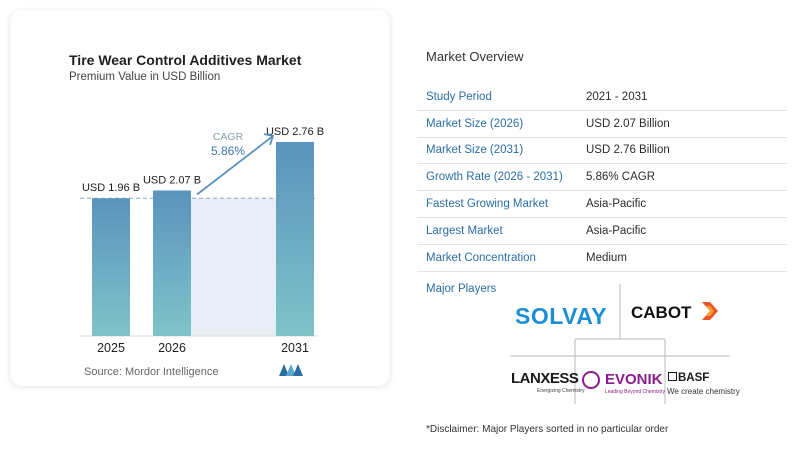 The height and width of the screenshot is (459, 800). I want to click on table-row: Market Size (2031) USD 2.76 Billion, so click(602, 151).